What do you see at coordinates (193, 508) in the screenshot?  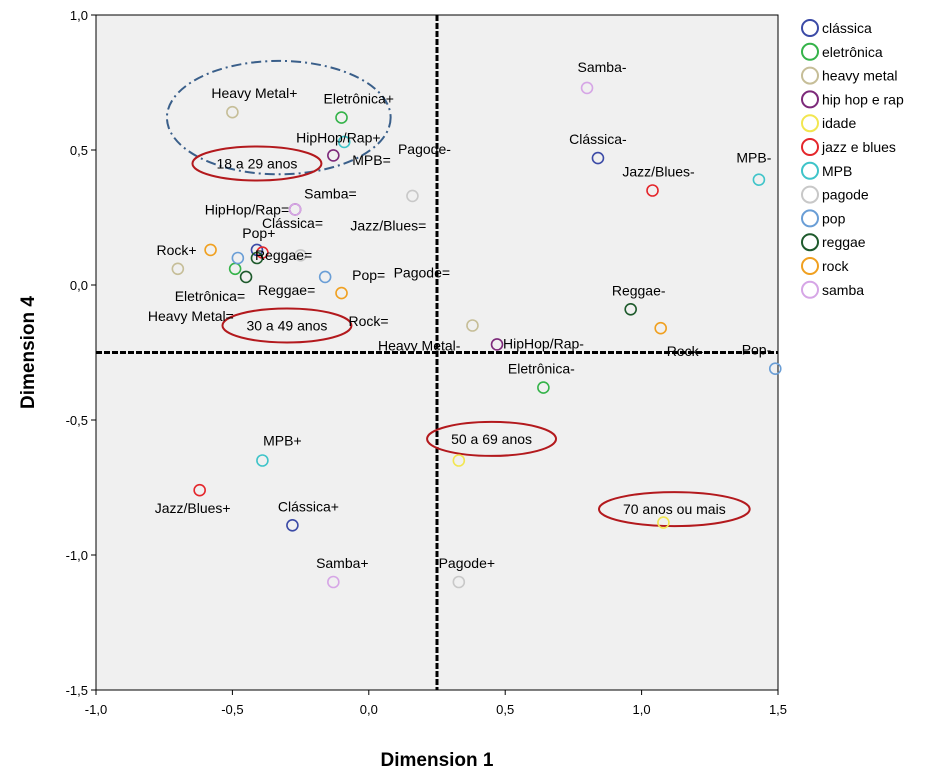 I see `point-label: Jazz/Blues+` at bounding box center [193, 508].